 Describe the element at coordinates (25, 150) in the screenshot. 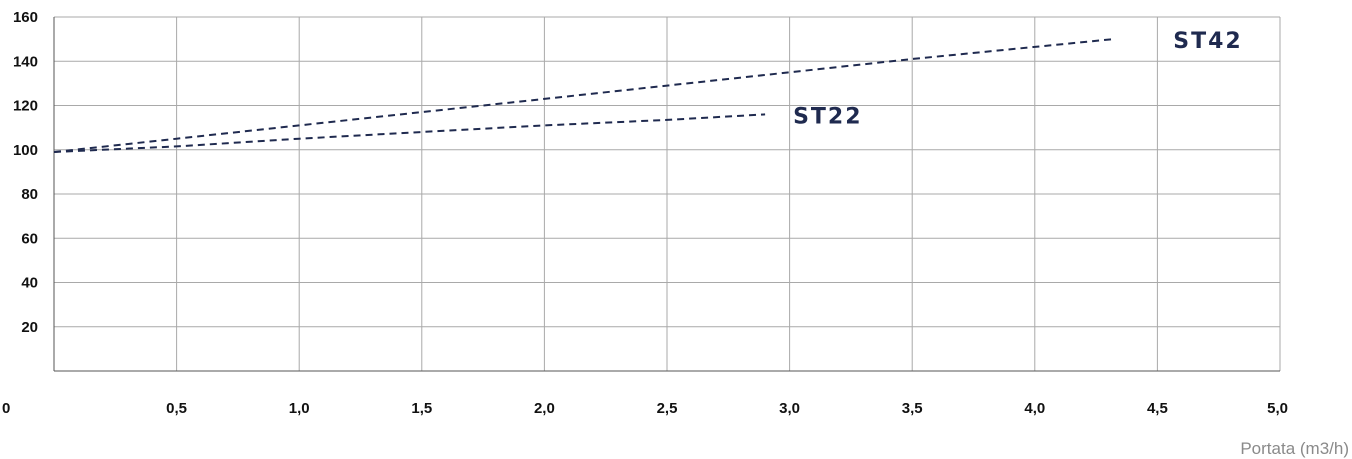

I see `y-tick-label: 100` at that location.